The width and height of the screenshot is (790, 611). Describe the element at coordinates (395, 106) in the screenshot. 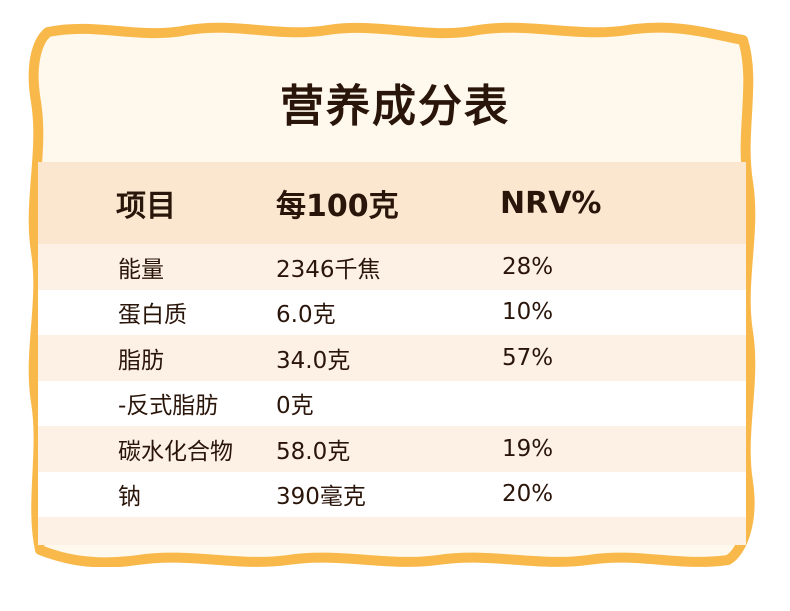

I see `page-title: 营养成分表` at that location.